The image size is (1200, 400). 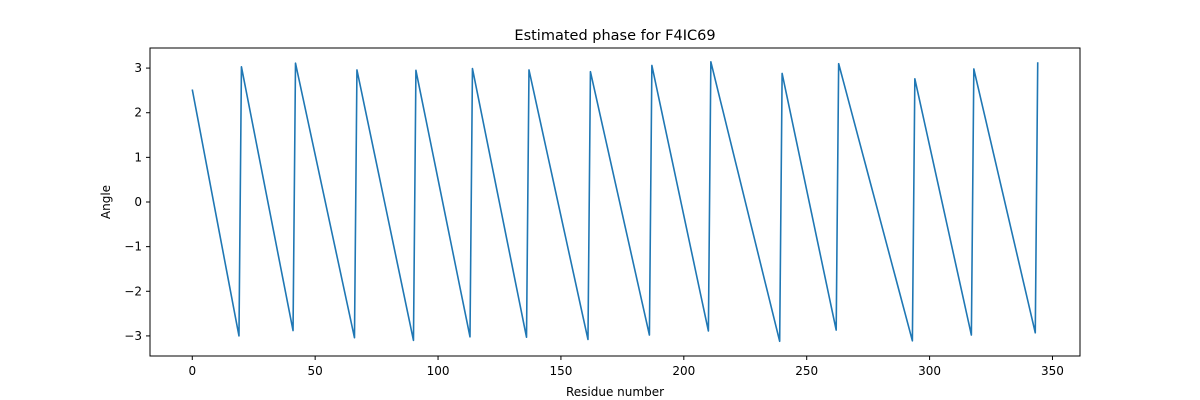 I want to click on x-axis: 0 50 100 150 200 250 300 350, so click(x=626, y=367).